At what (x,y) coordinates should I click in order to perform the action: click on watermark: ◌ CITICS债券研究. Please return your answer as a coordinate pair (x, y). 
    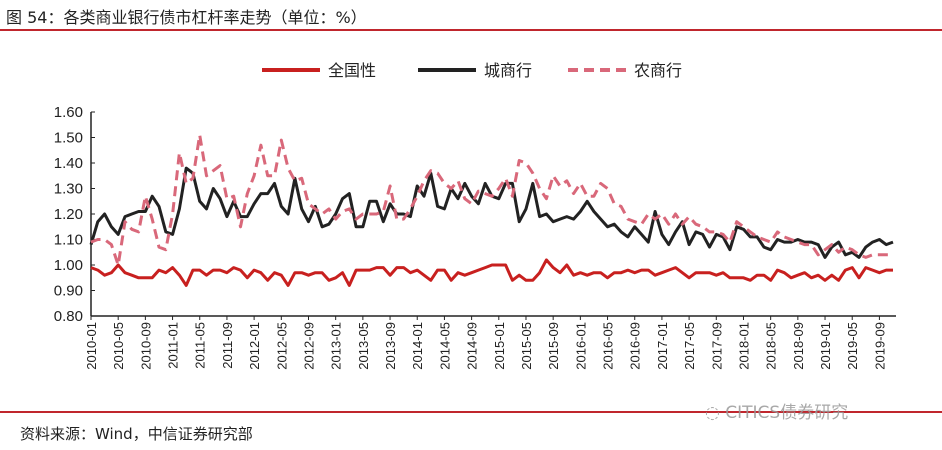
    Looking at the image, I should click on (776, 410).